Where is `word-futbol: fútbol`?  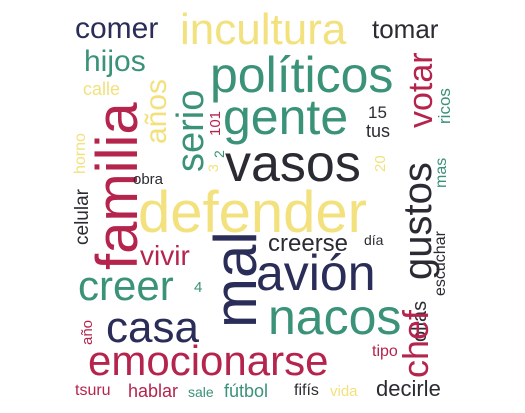
word-futbol: fútbol is located at coordinates (246, 391).